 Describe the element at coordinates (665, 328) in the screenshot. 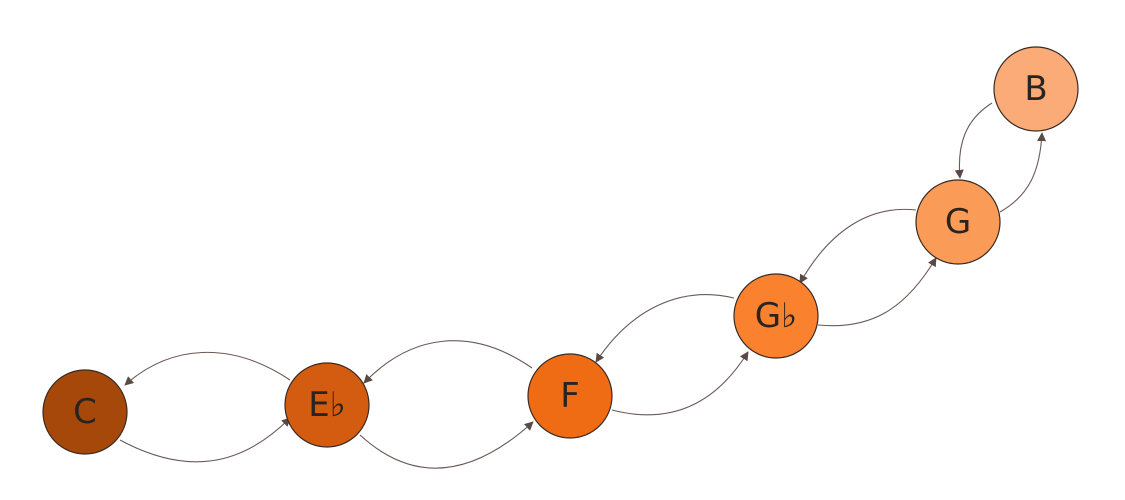

I see `edge-gb-to-f` at that location.